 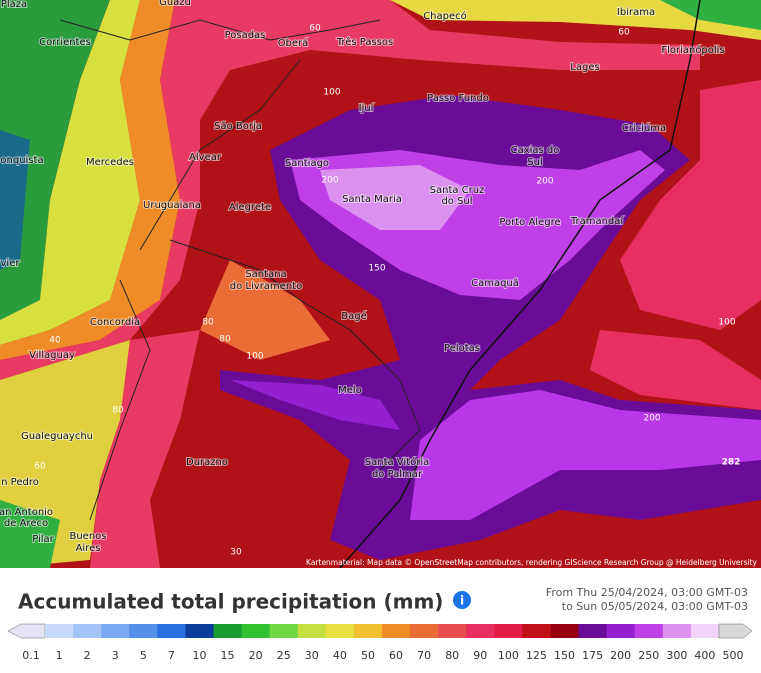 I want to click on colorbar-label: 90, so click(x=480, y=655).